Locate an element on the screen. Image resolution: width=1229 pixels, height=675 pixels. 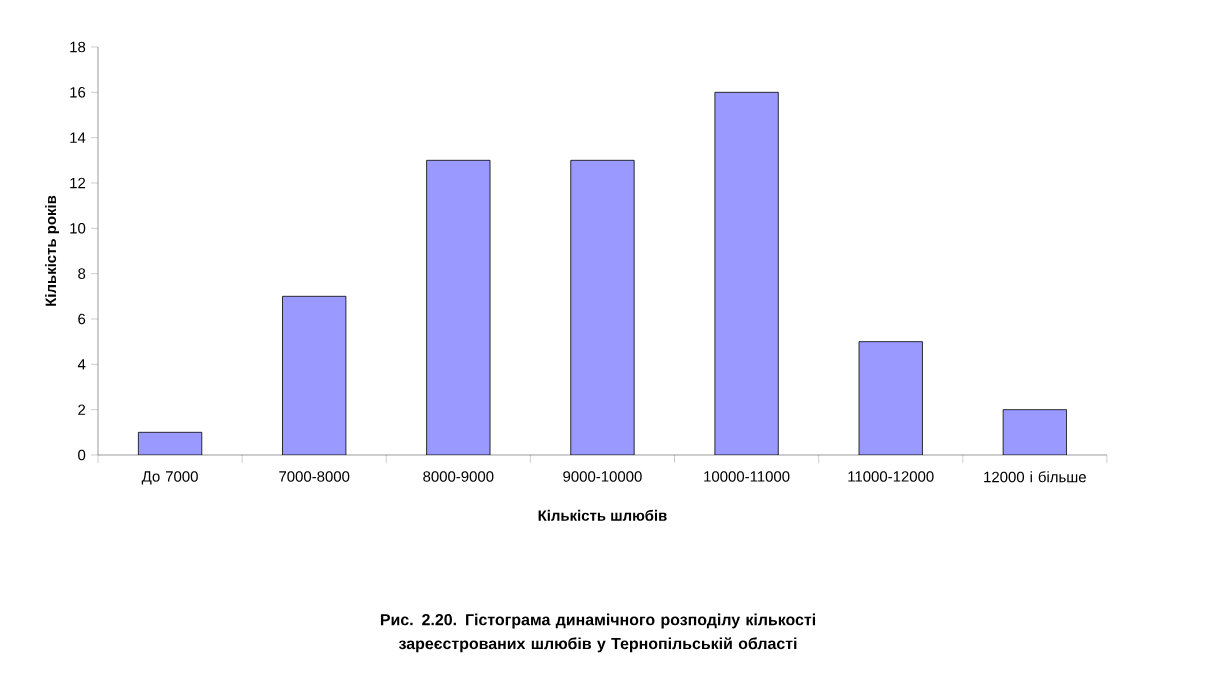
y-tick-label: 10 is located at coordinates (78, 228).